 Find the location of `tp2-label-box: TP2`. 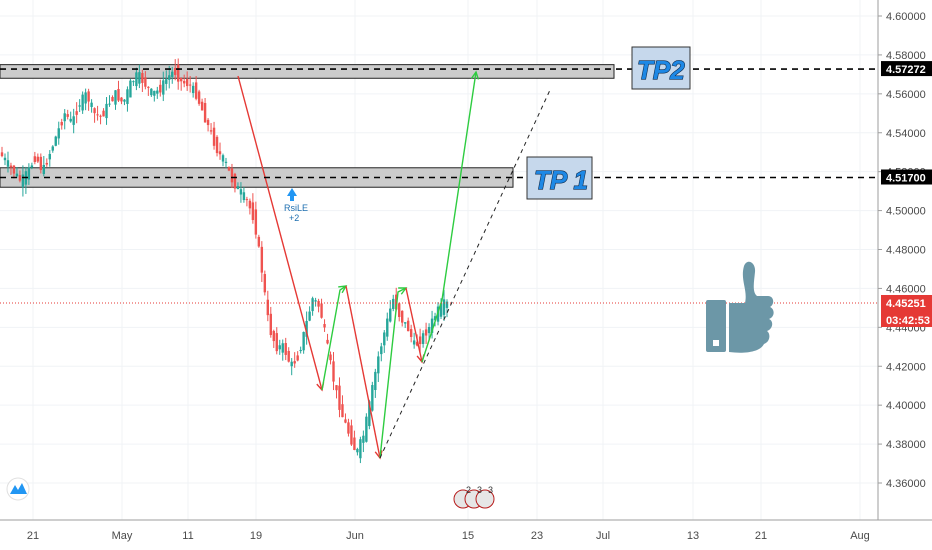

tp2-label-box: TP2 is located at coordinates (661, 68).